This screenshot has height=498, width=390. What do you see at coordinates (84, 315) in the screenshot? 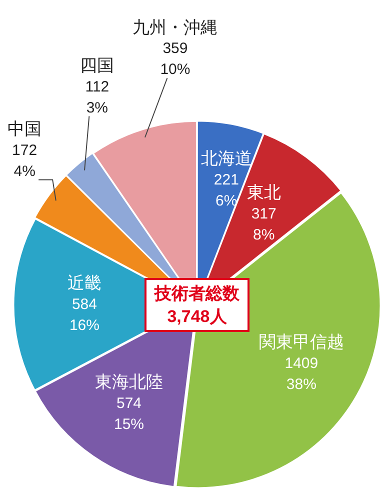
I see `data-label: 584 16%` at bounding box center [84, 315].